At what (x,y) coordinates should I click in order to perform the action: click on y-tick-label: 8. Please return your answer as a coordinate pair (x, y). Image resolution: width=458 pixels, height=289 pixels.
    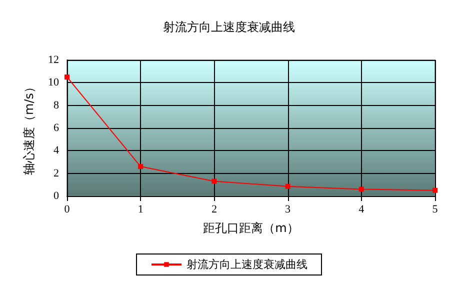
    Looking at the image, I should click on (57, 105).